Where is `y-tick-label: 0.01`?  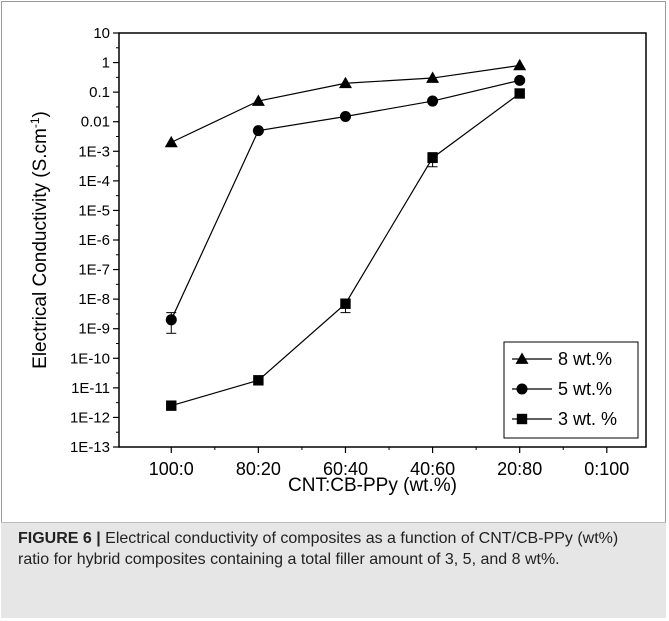 y-tick-label: 0.01 is located at coordinates (95, 122).